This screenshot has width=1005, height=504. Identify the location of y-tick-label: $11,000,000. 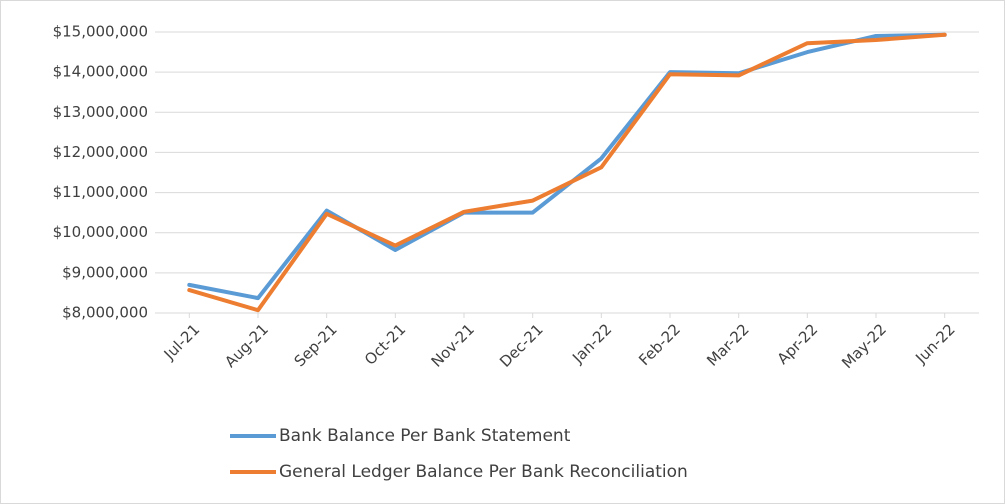
(100, 192).